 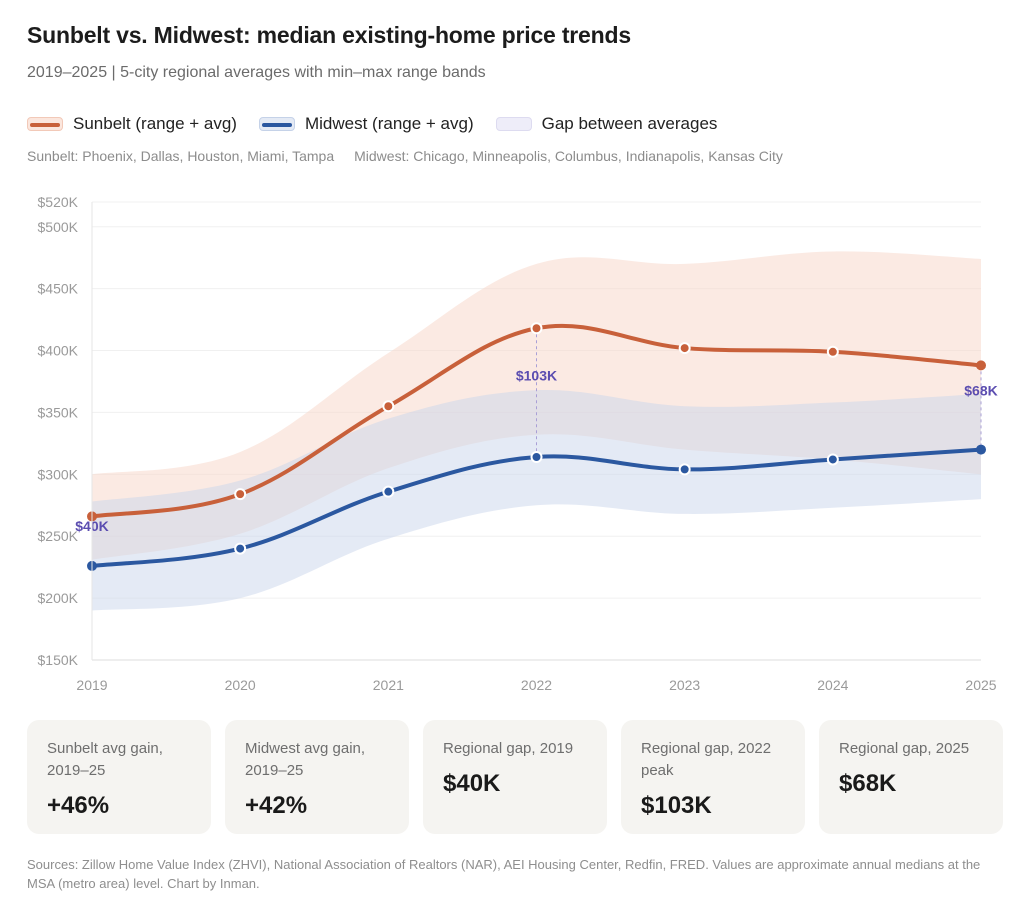 I want to click on x-tick-label: 2020, so click(x=240, y=685).